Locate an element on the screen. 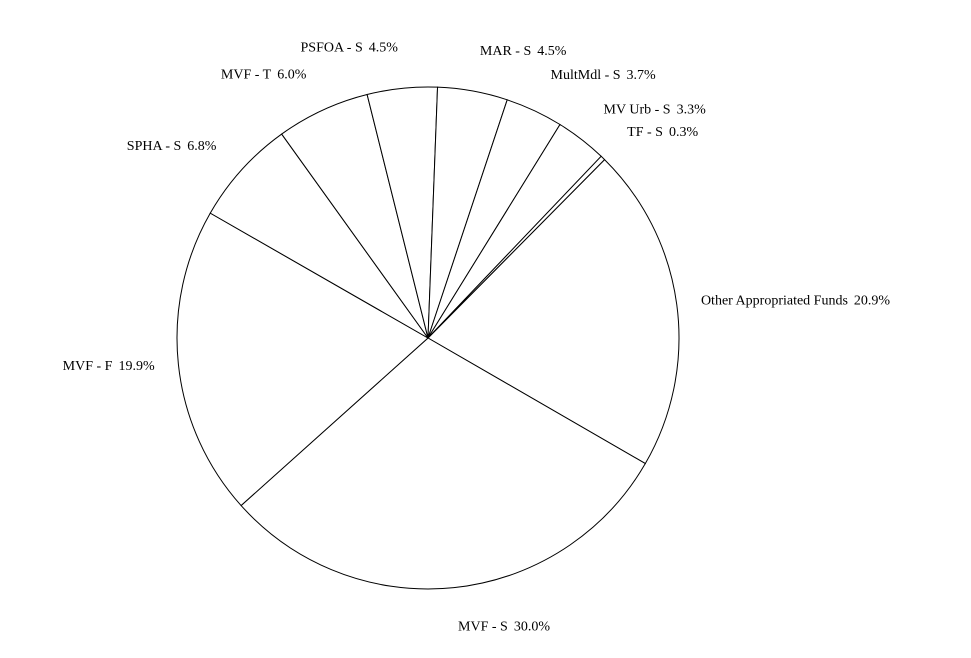  slice-label: Other Appropriated Funds 20.9% is located at coordinates (795, 301).